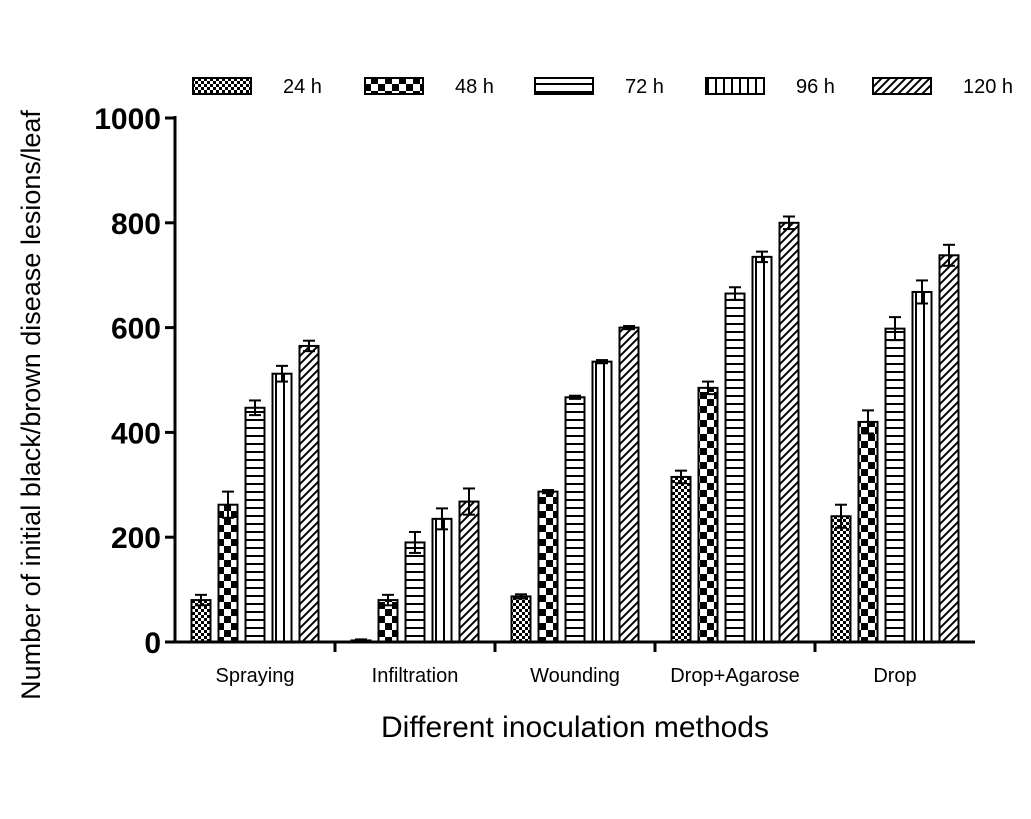  What do you see at coordinates (988, 87) in the screenshot?
I see `legend-label: 120 h` at bounding box center [988, 87].